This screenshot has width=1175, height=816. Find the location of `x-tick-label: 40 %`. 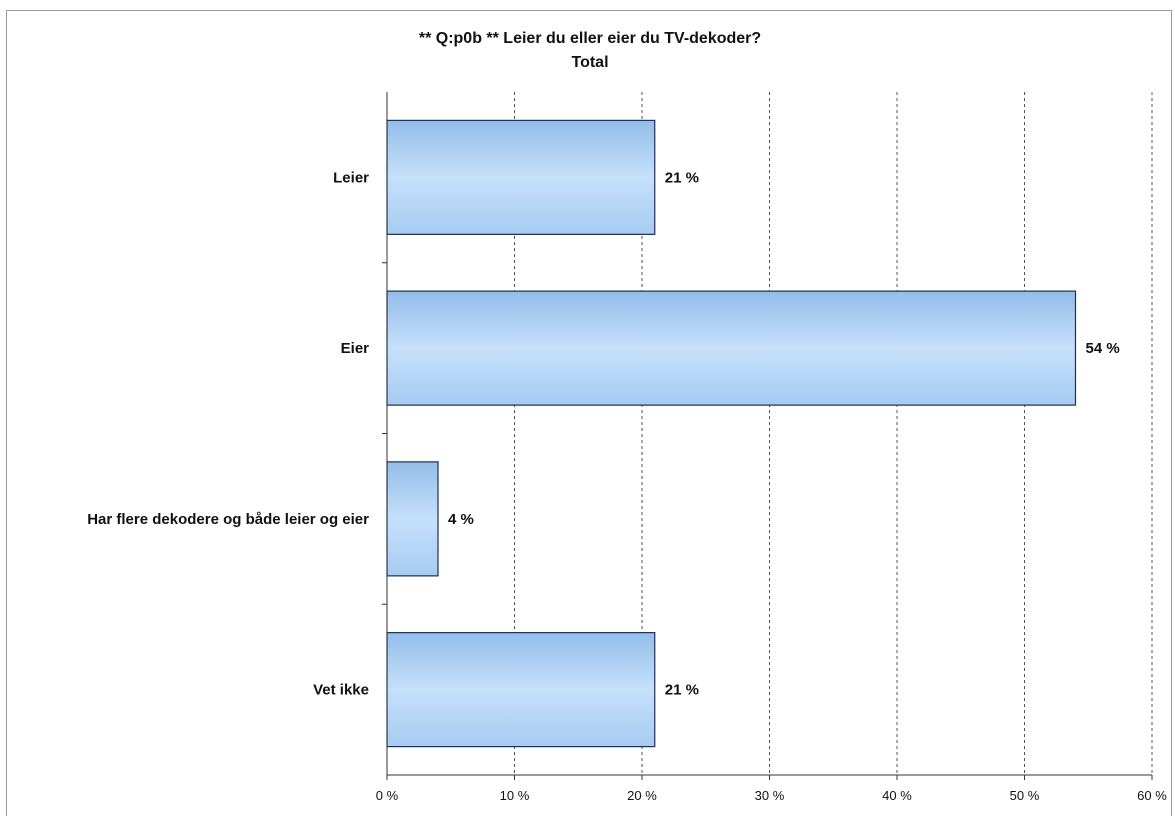

x-tick-label: 40 % is located at coordinates (897, 795).